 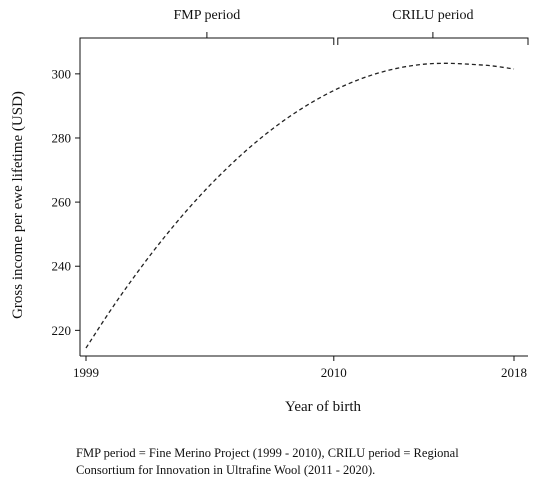 What do you see at coordinates (334, 372) in the screenshot?
I see `x-tick-label: 2010` at bounding box center [334, 372].